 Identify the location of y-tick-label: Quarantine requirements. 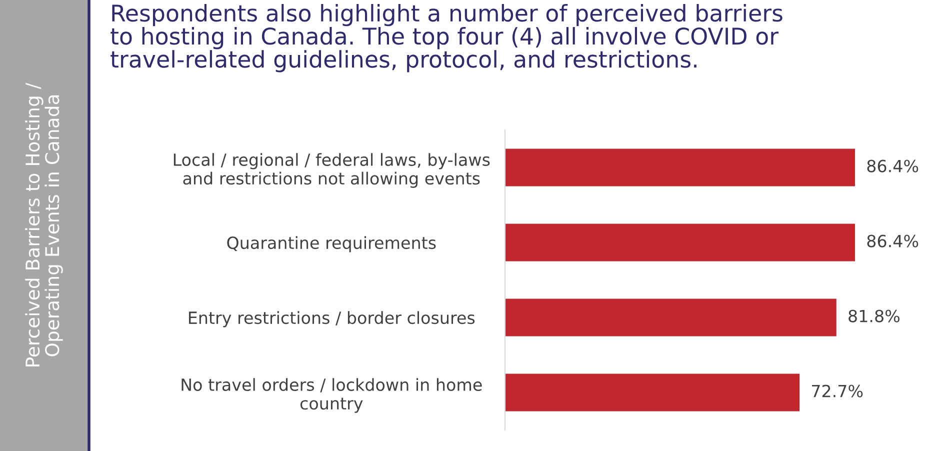
(331, 244).